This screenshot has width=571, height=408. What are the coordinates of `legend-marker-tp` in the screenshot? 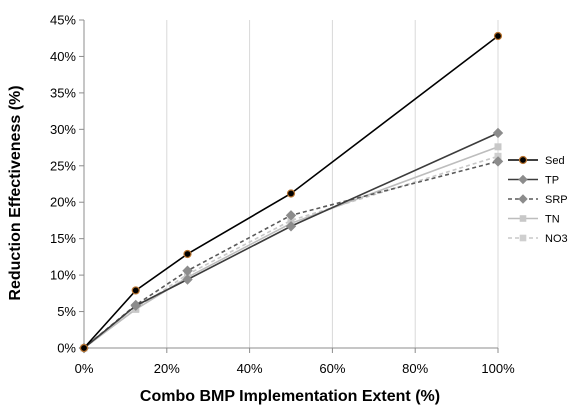 It's located at (523, 179).